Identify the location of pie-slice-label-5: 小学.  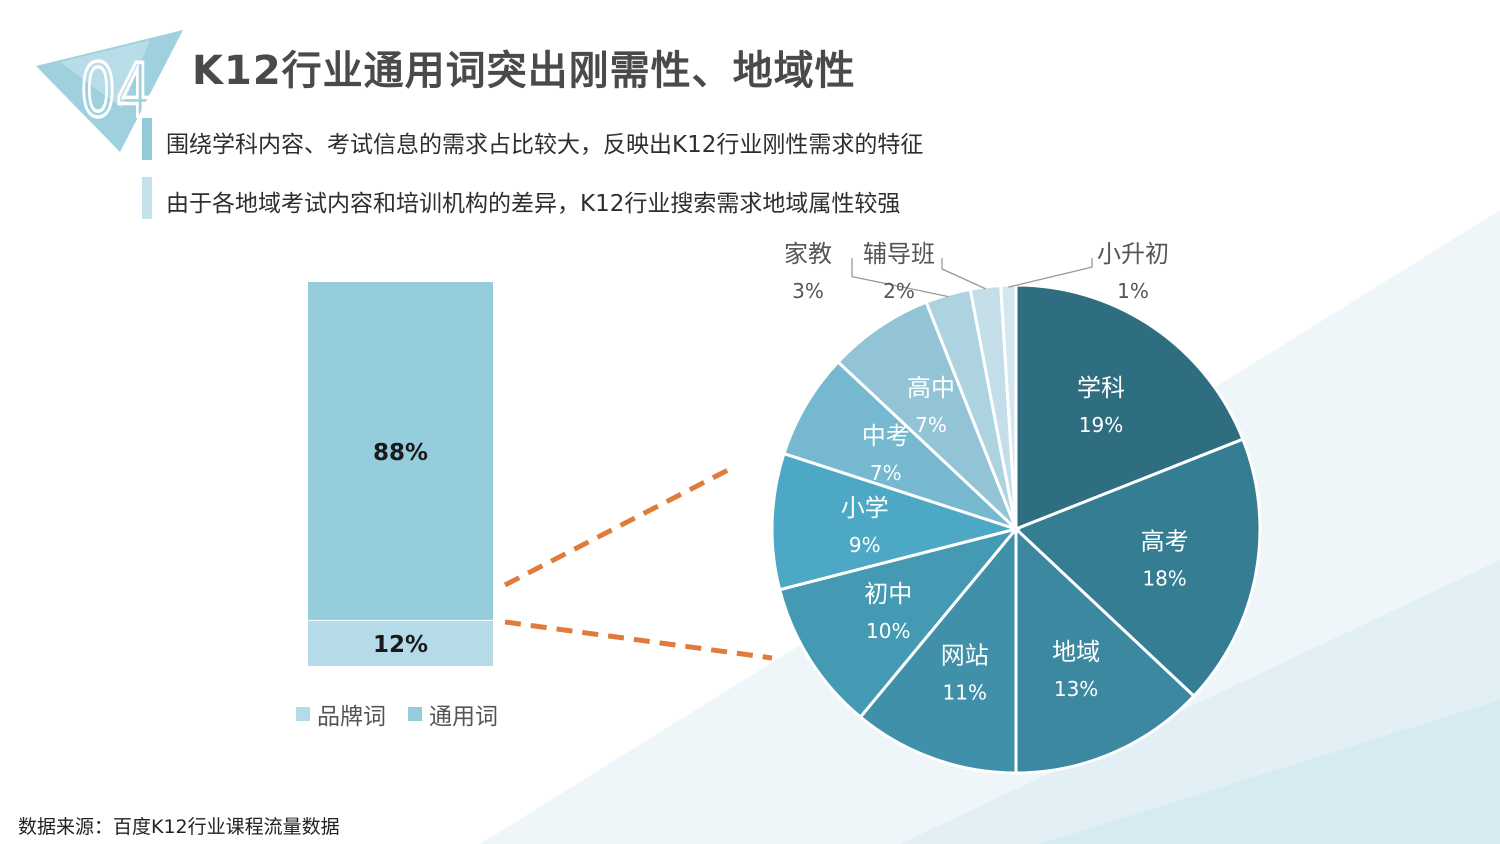
(865, 508).